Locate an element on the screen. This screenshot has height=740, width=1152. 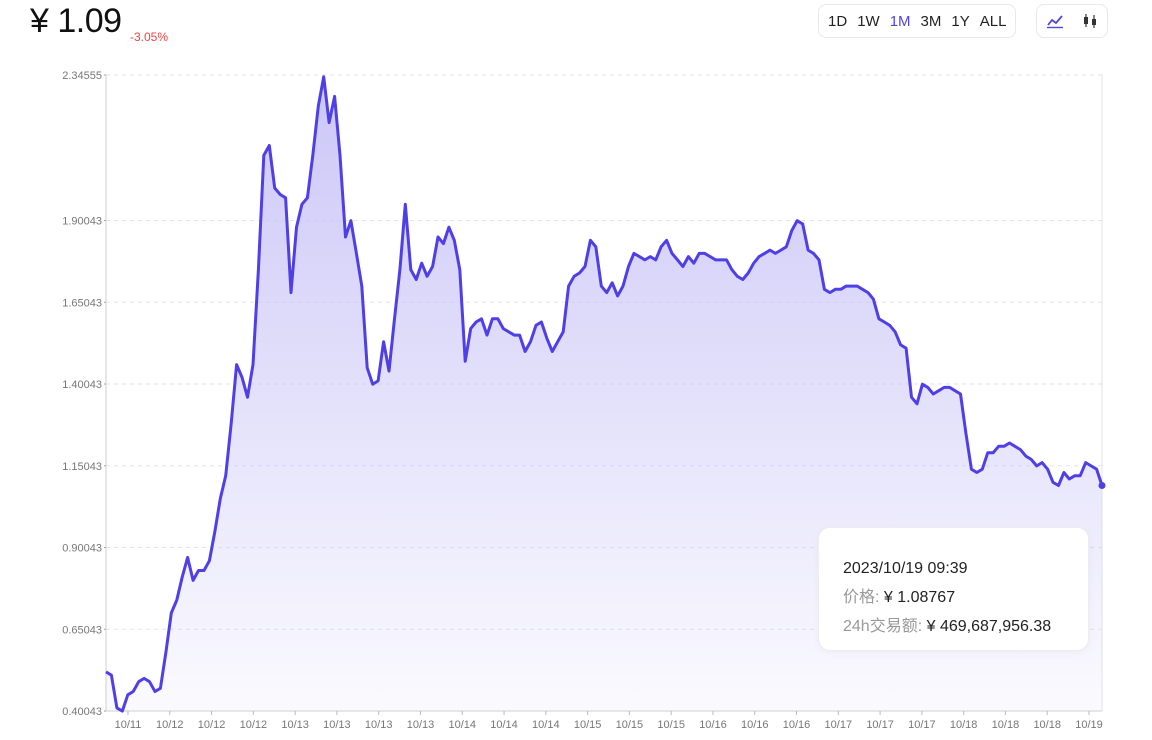
tooltip-date: 2023/10/19 09:39 is located at coordinates (905, 568).